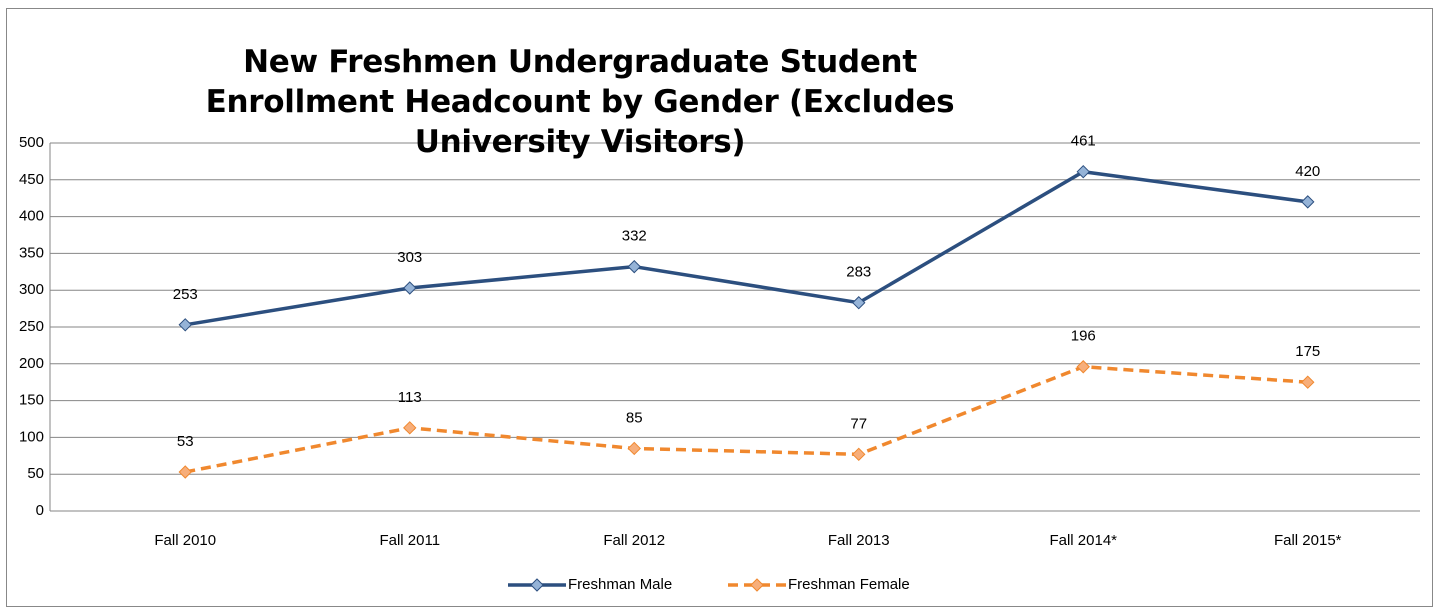 The width and height of the screenshot is (1439, 613). What do you see at coordinates (35, 473) in the screenshot?
I see `y-tick-label: 50` at bounding box center [35, 473].